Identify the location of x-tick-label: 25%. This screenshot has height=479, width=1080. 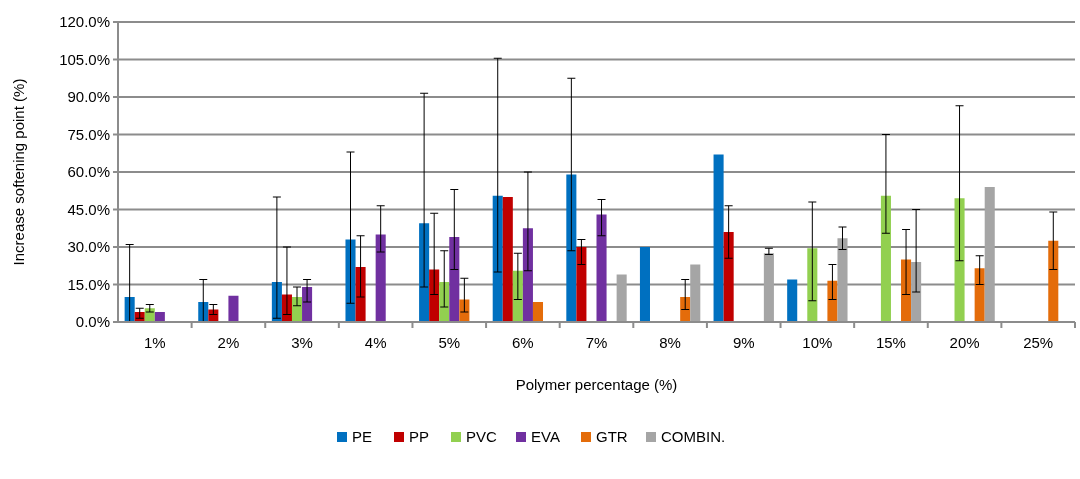
(1038, 342).